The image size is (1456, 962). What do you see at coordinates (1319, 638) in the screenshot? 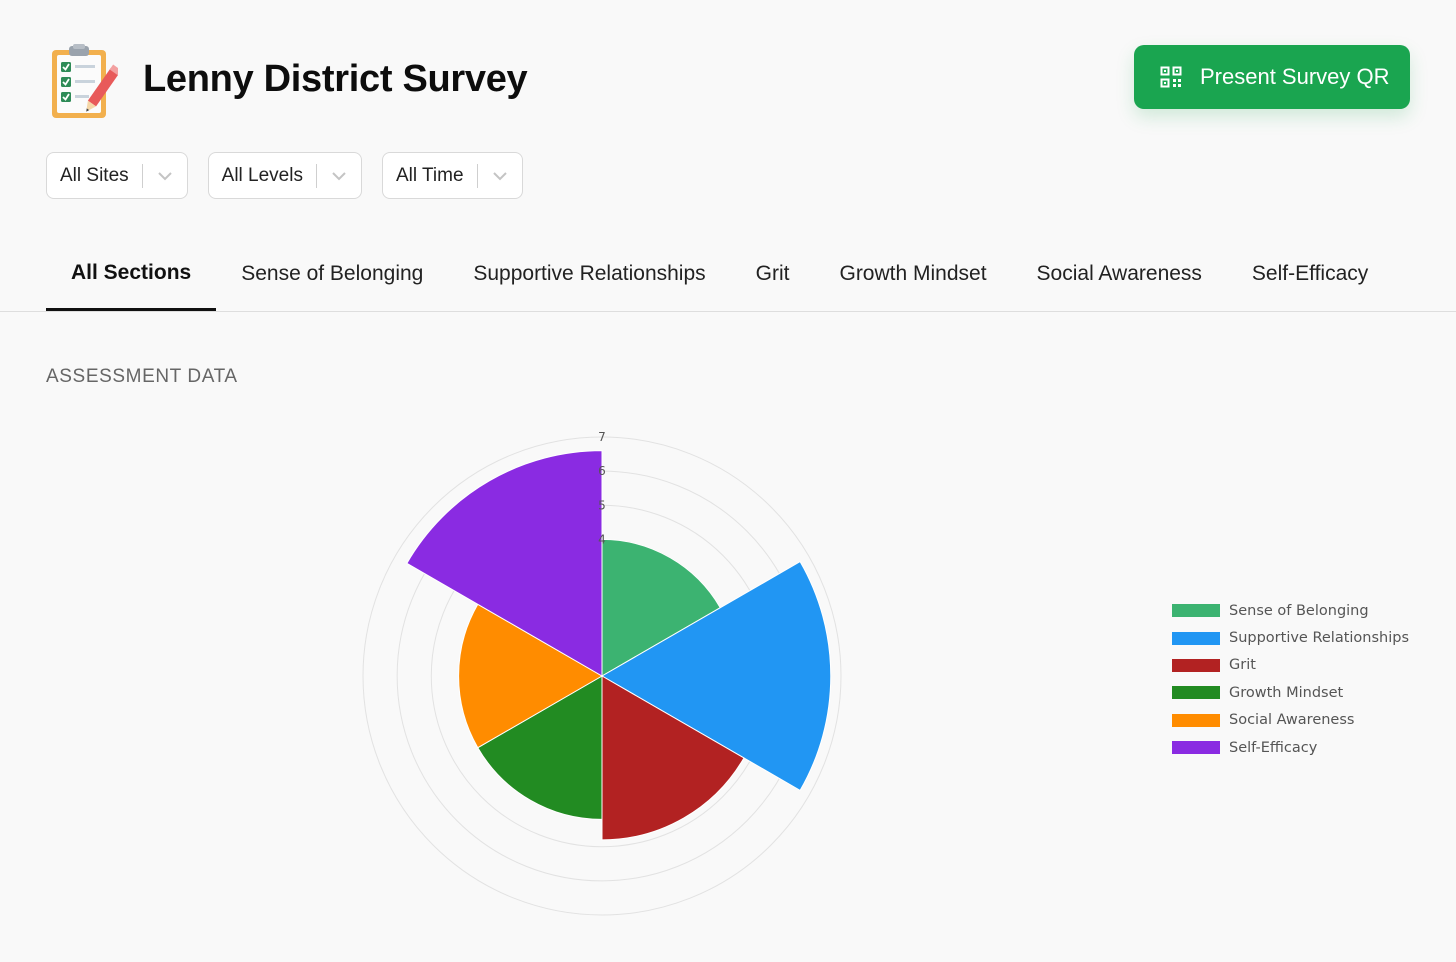
I see `legend-label: Supportive Relationships` at bounding box center [1319, 638].